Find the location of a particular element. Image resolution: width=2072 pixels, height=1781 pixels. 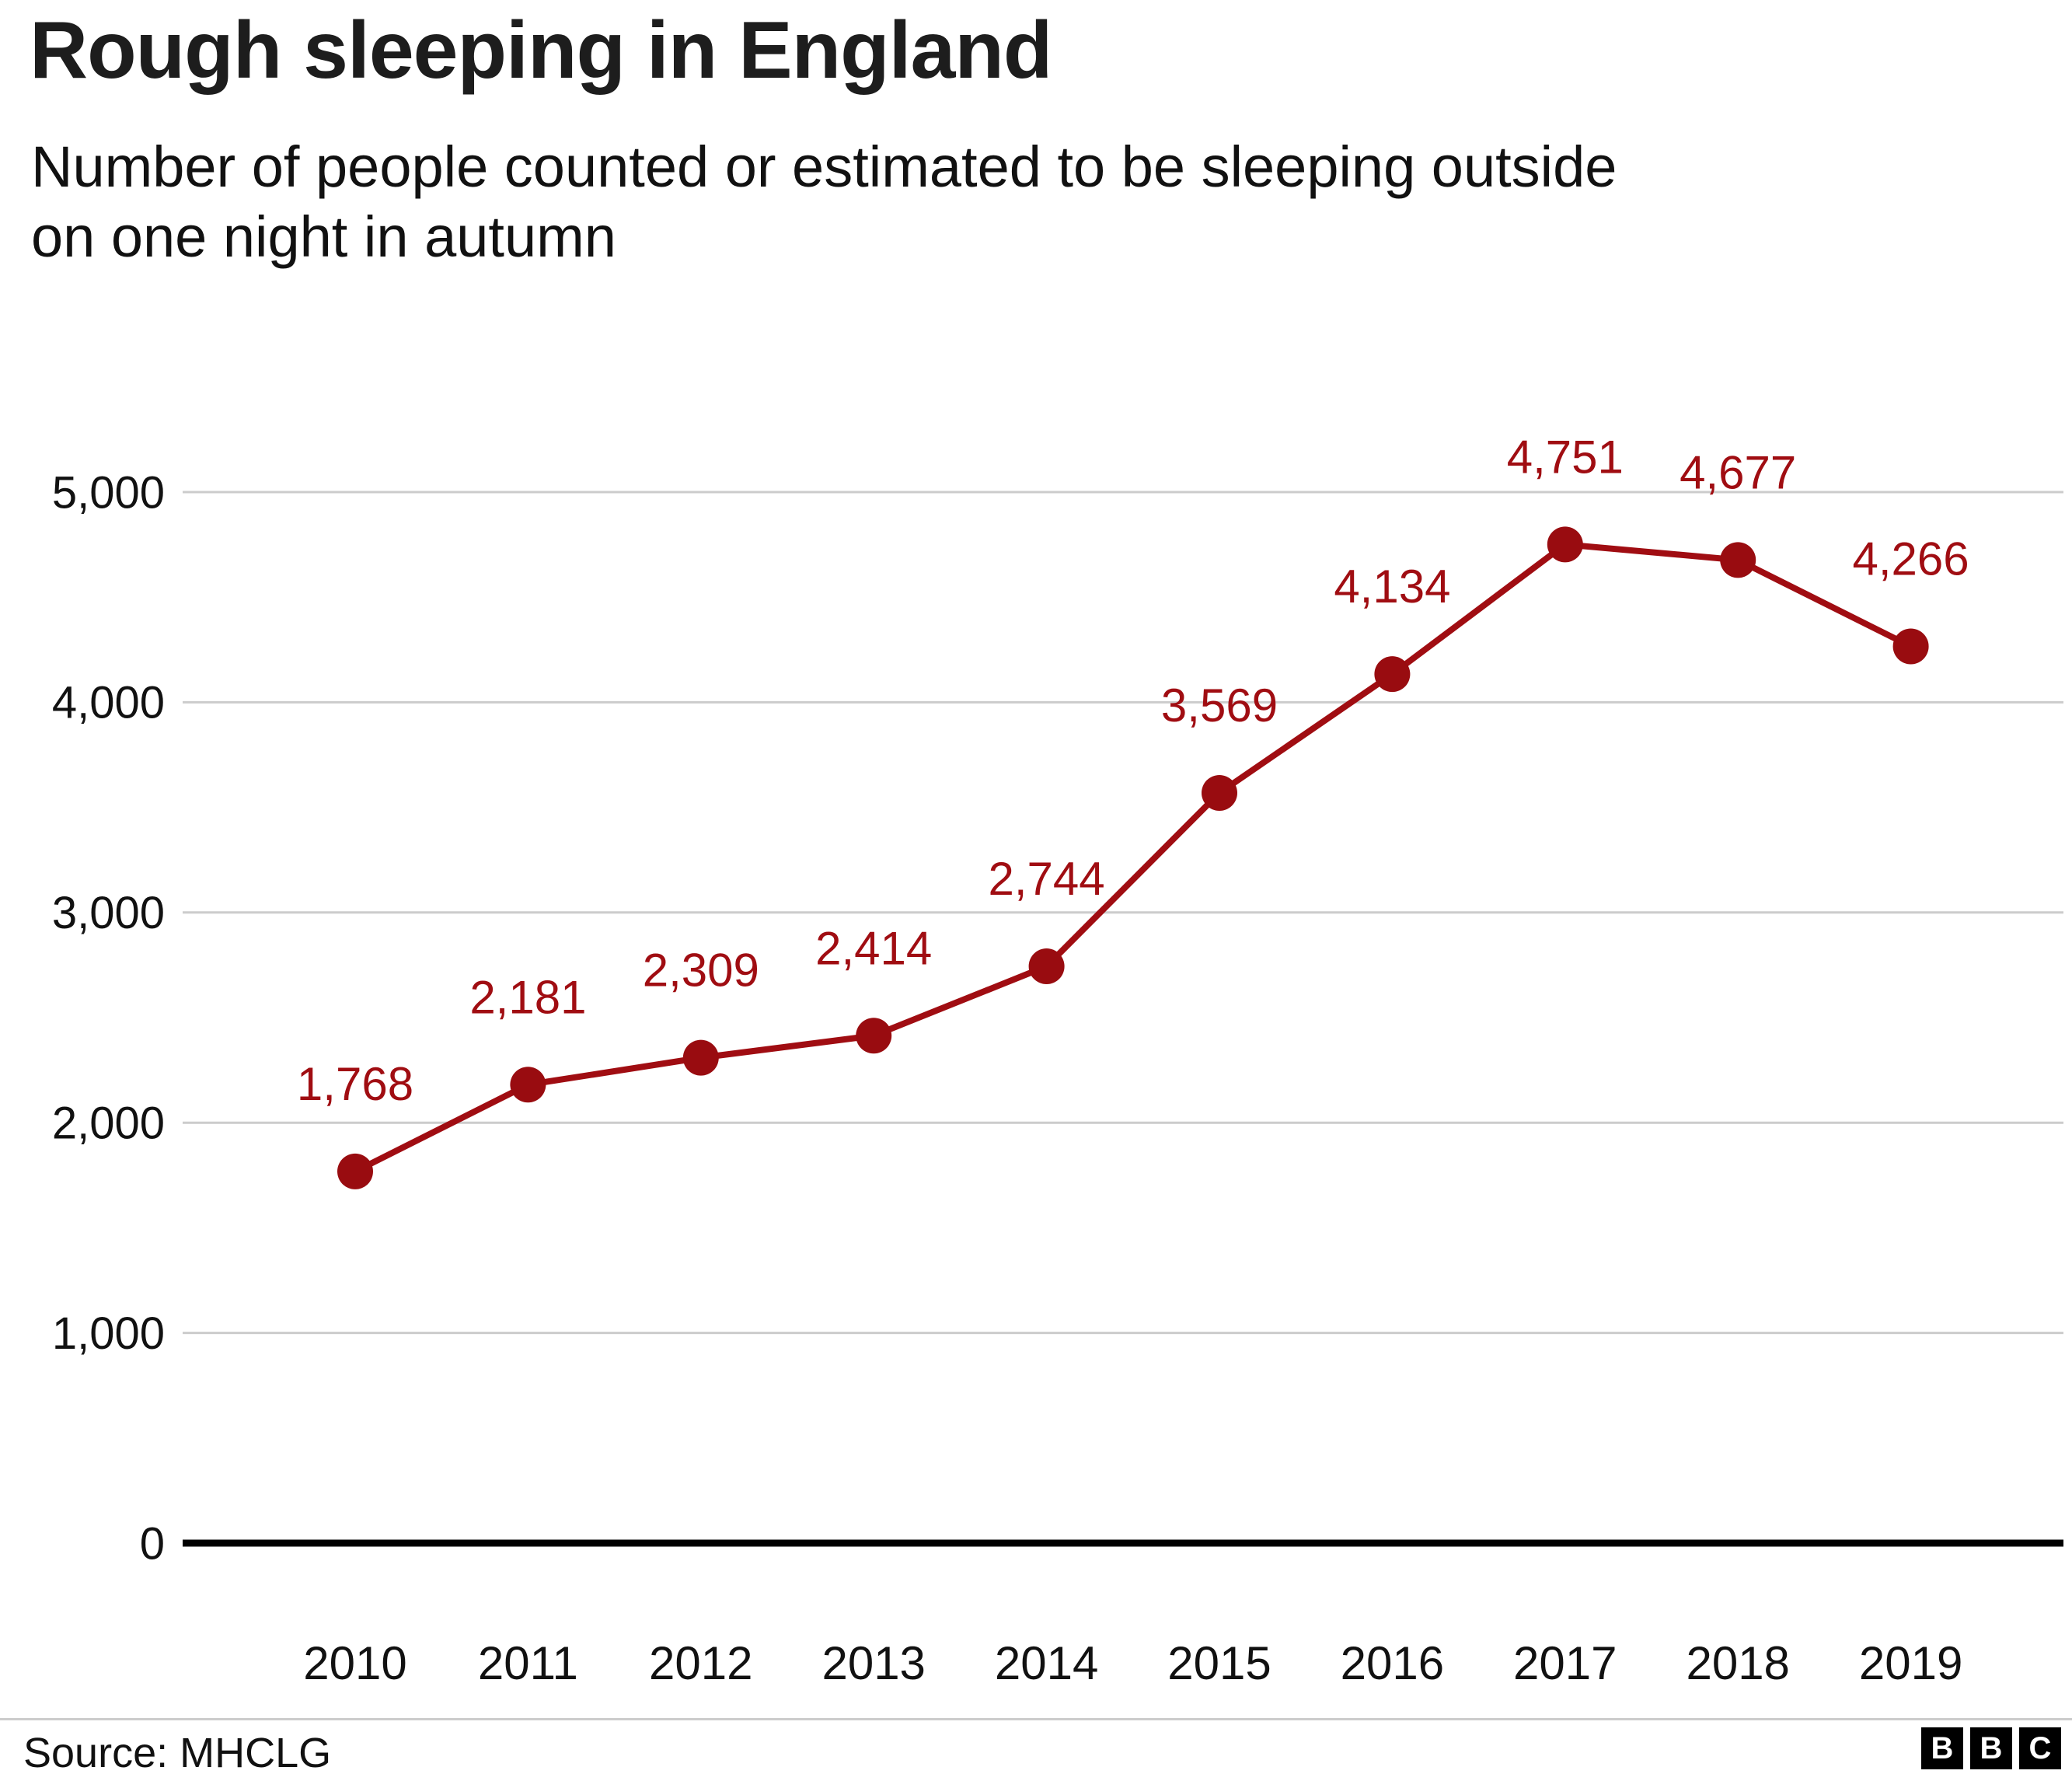

y-tick-label: 0 is located at coordinates (152, 1543).